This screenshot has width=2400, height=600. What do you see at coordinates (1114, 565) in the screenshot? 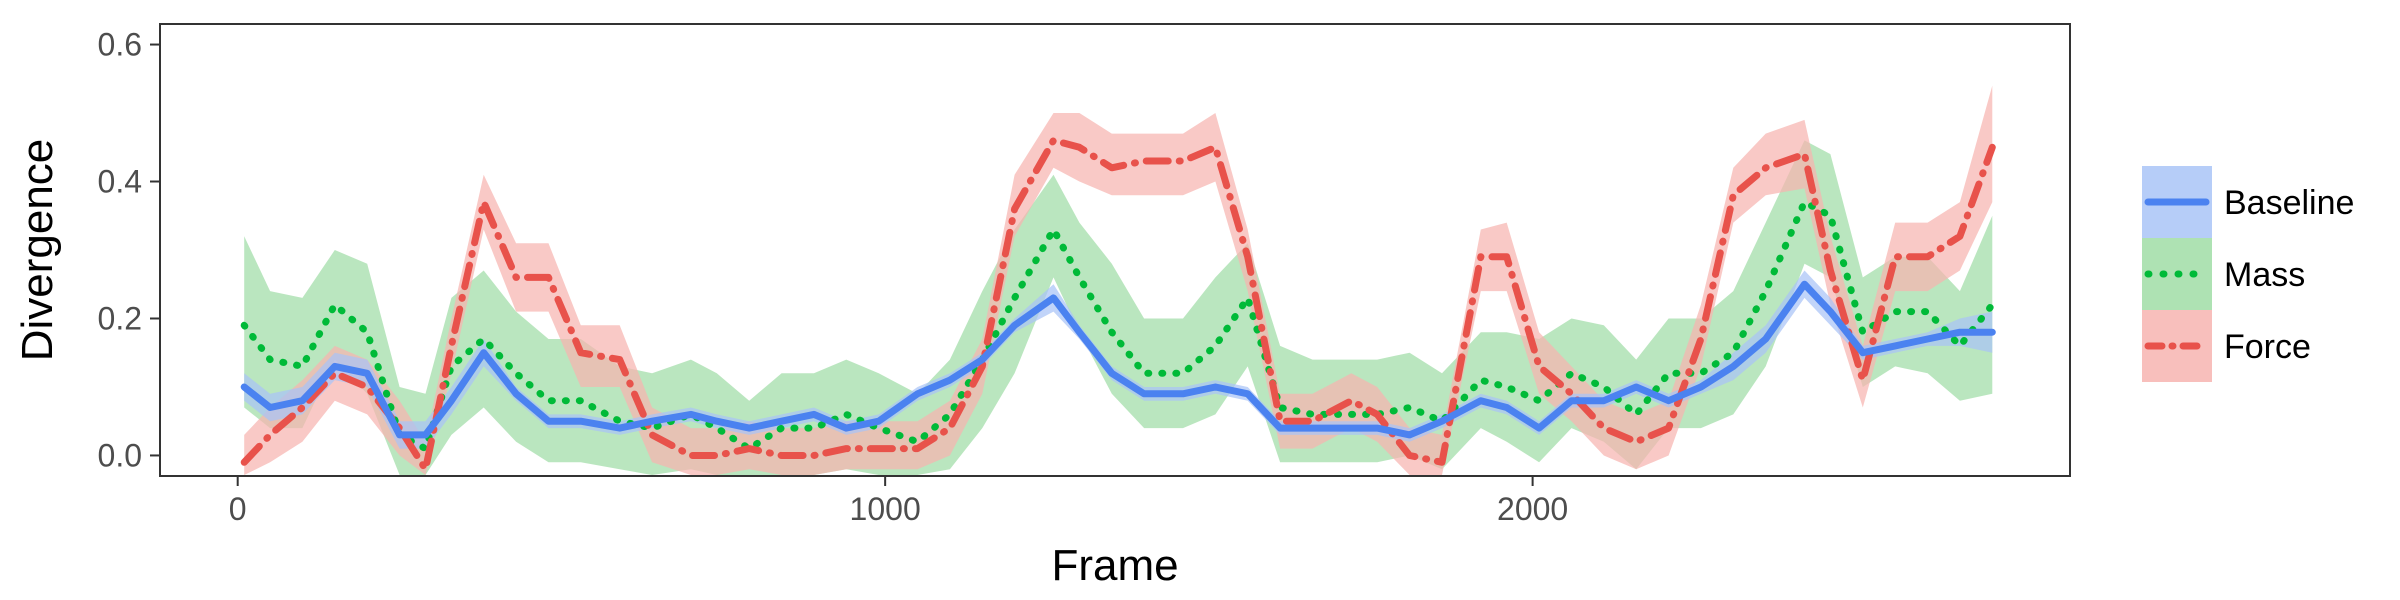
I see `x-axis-title: Frame` at bounding box center [1114, 565].